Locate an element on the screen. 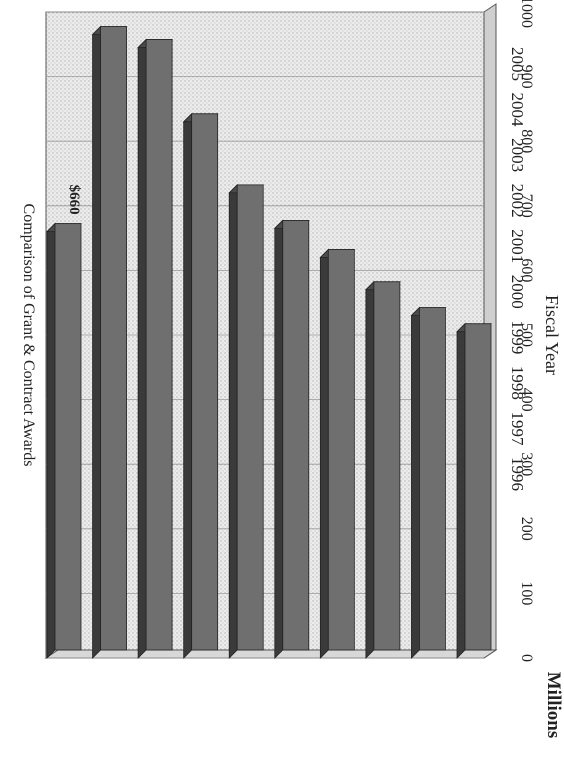 The image size is (564, 767). y-tick-label: 400 is located at coordinates (526, 400).